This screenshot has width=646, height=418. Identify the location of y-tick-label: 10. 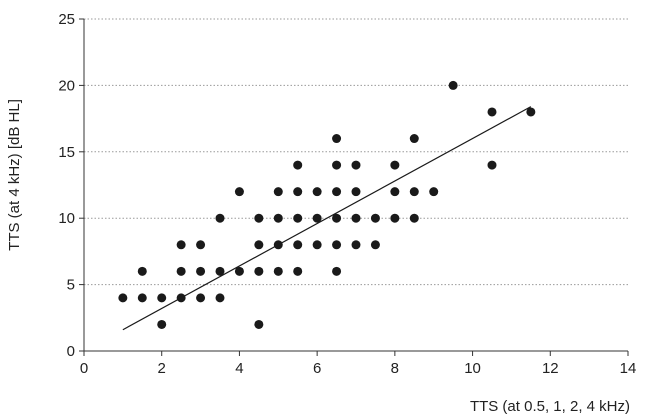
(66, 218).